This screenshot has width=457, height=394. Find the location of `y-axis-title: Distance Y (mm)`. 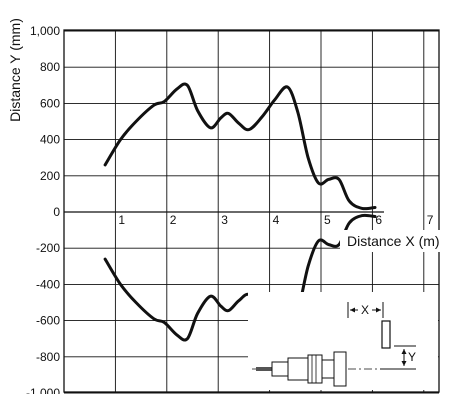

y-axis-title: Distance Y (mm) is located at coordinates (15, 70).